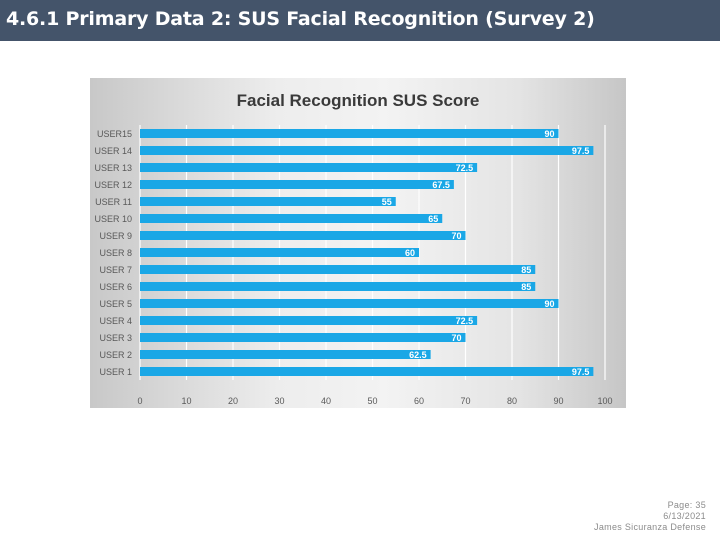  What do you see at coordinates (686, 505) in the screenshot?
I see `footer-page: Page: 35` at bounding box center [686, 505].